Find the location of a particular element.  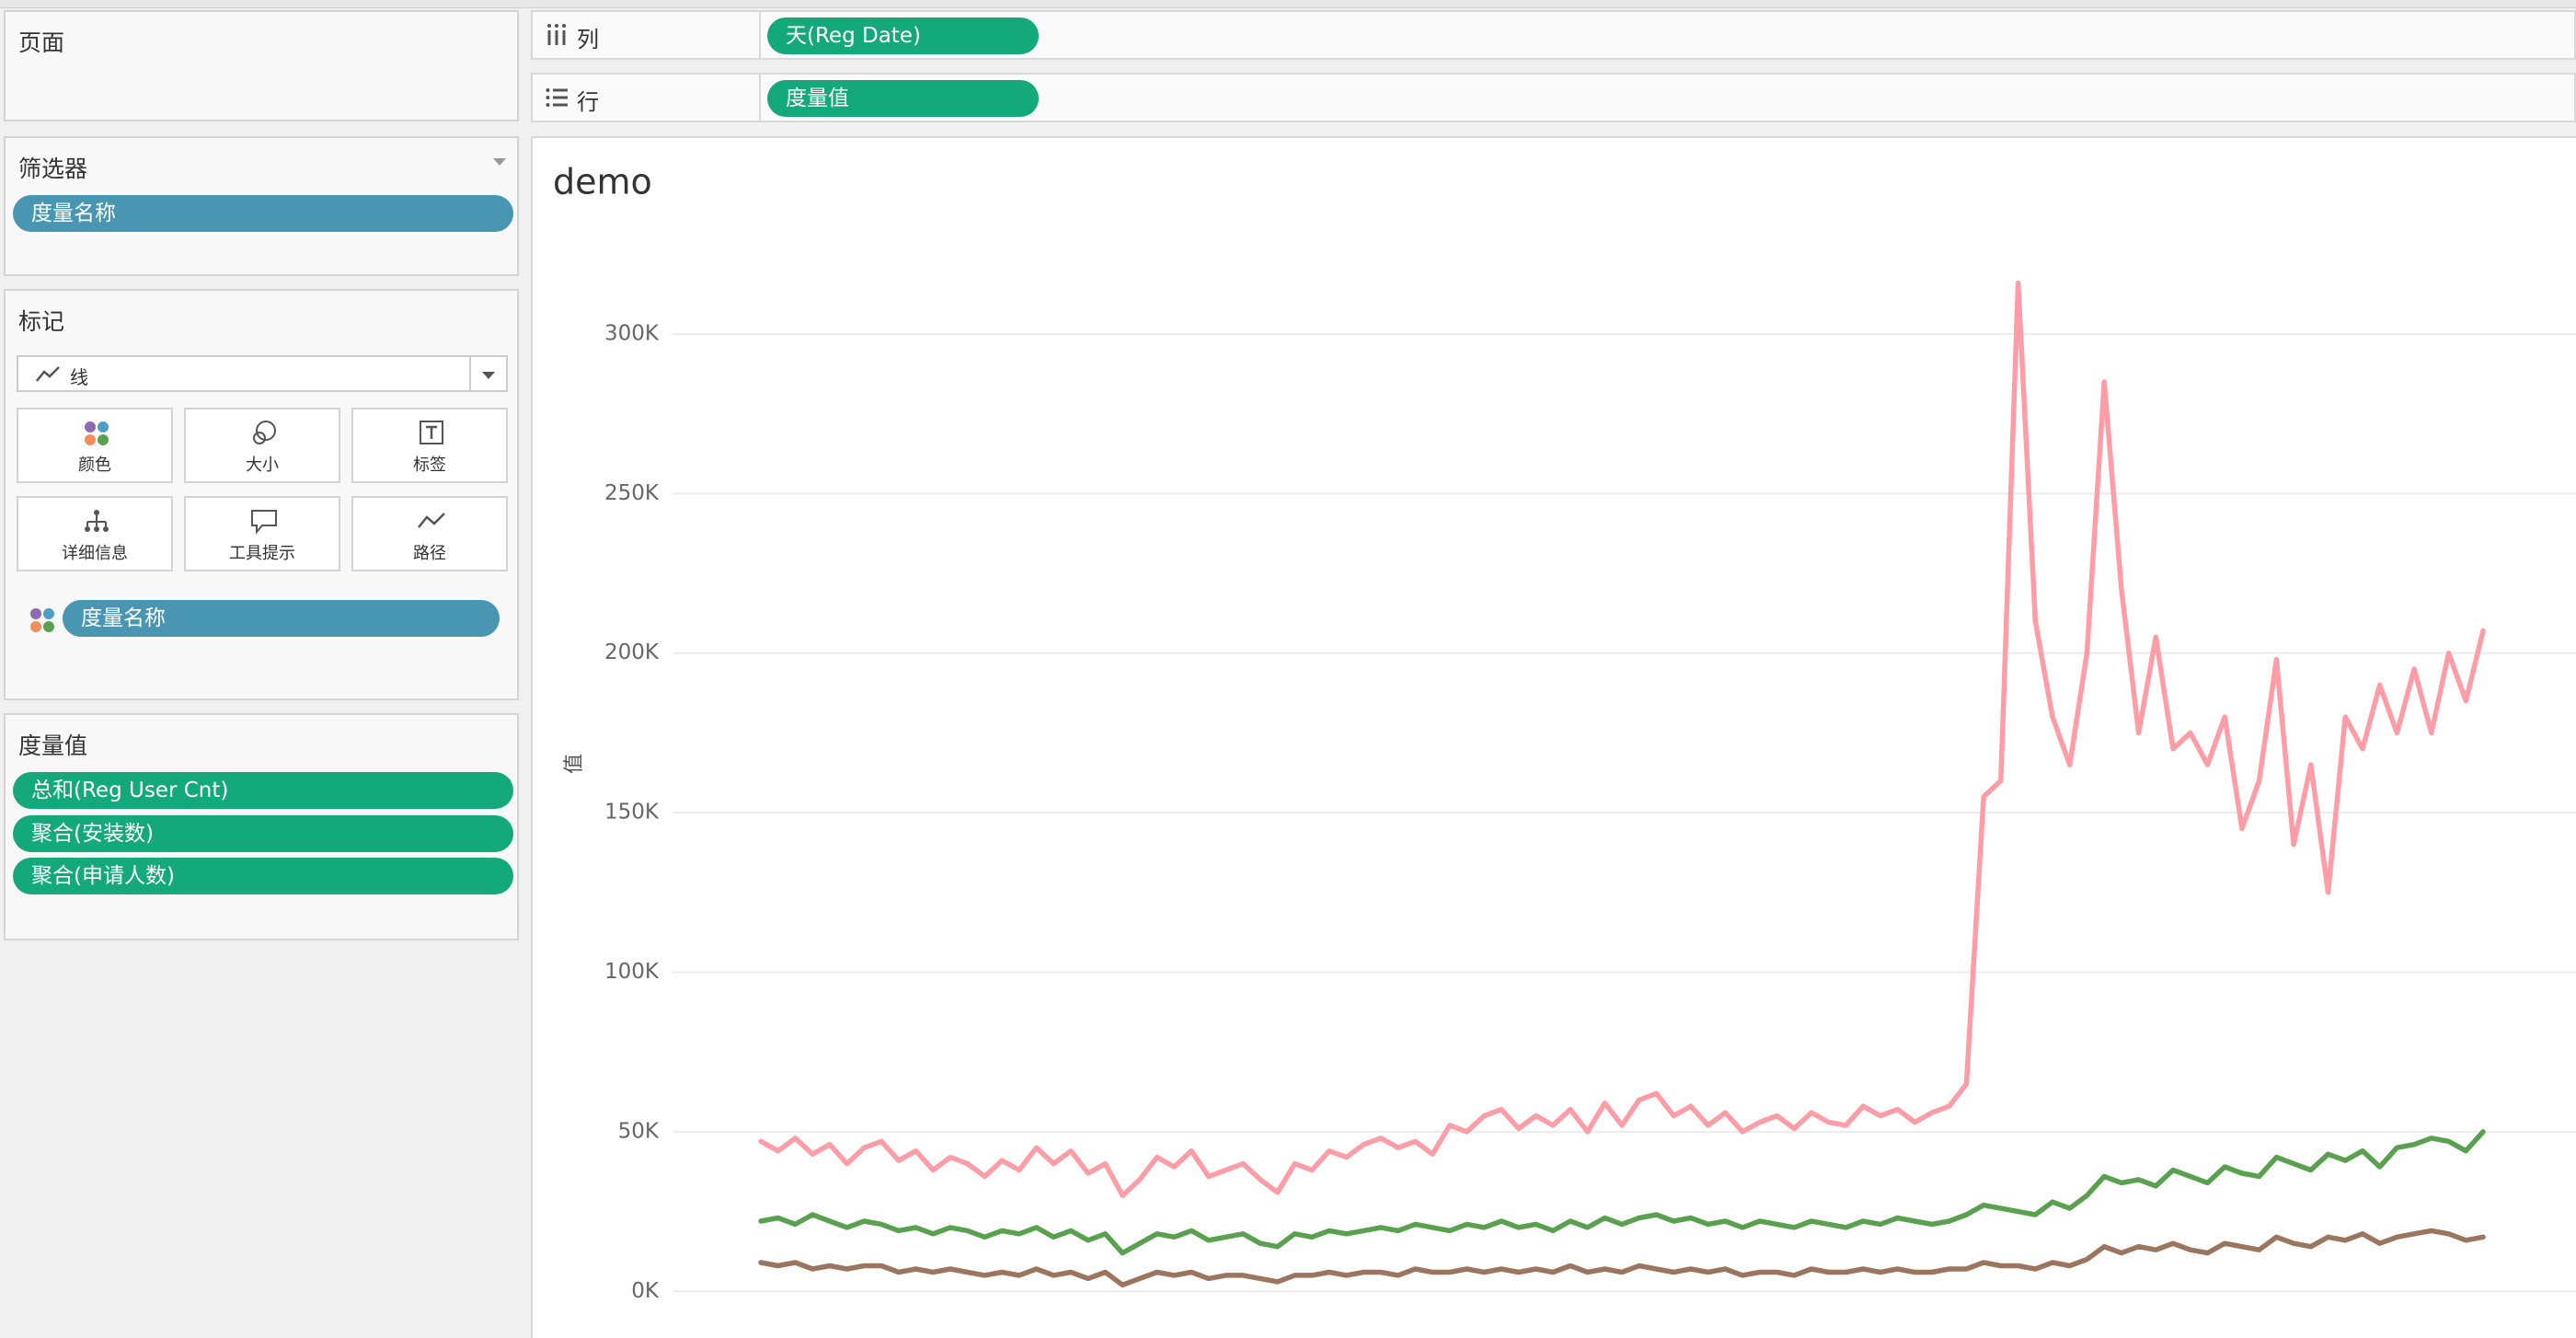

filters-panel: 筛选器 度量名称 is located at coordinates (261, 206).